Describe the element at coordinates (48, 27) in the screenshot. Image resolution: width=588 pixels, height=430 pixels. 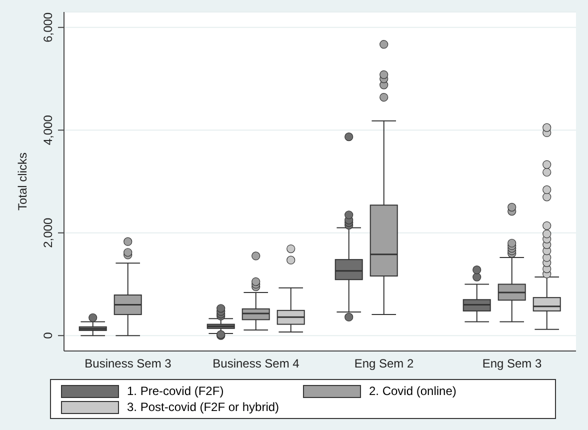
I see `y-tick-label: 6,000` at that location.